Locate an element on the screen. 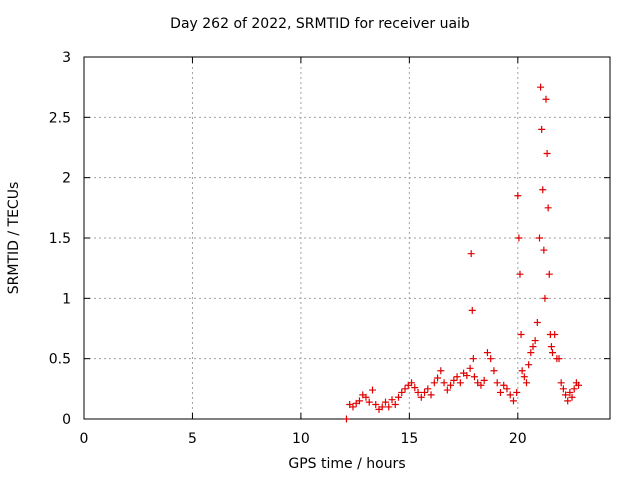 The height and width of the screenshot is (480, 640). y-tick-label: 1 is located at coordinates (66, 299).